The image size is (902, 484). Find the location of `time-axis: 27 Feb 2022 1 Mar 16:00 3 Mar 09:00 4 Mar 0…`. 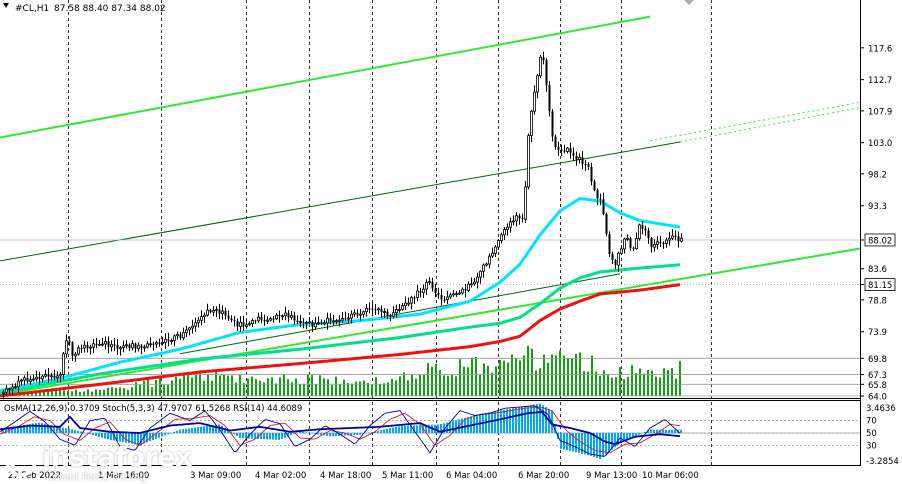

time-axis: 27 Feb 2022 1 Mar 16:00 3 Mar 09:00 4 Mar 0… is located at coordinates (353, 476).